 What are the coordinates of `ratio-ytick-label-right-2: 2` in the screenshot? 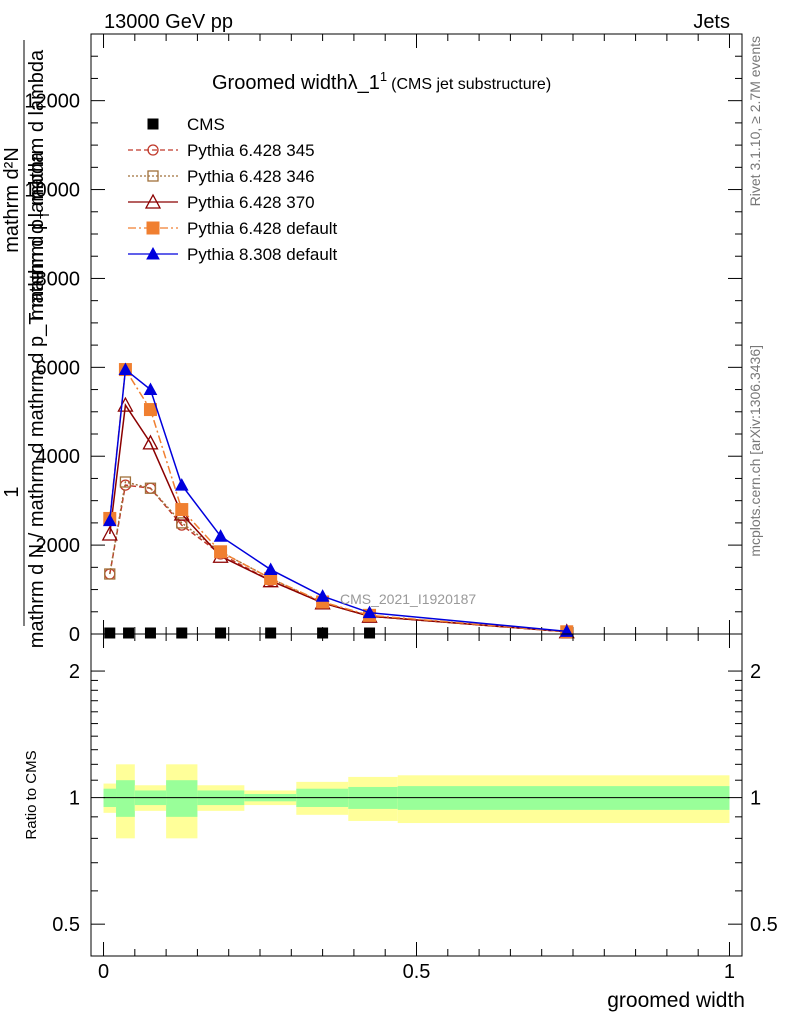 It's located at (755, 672).